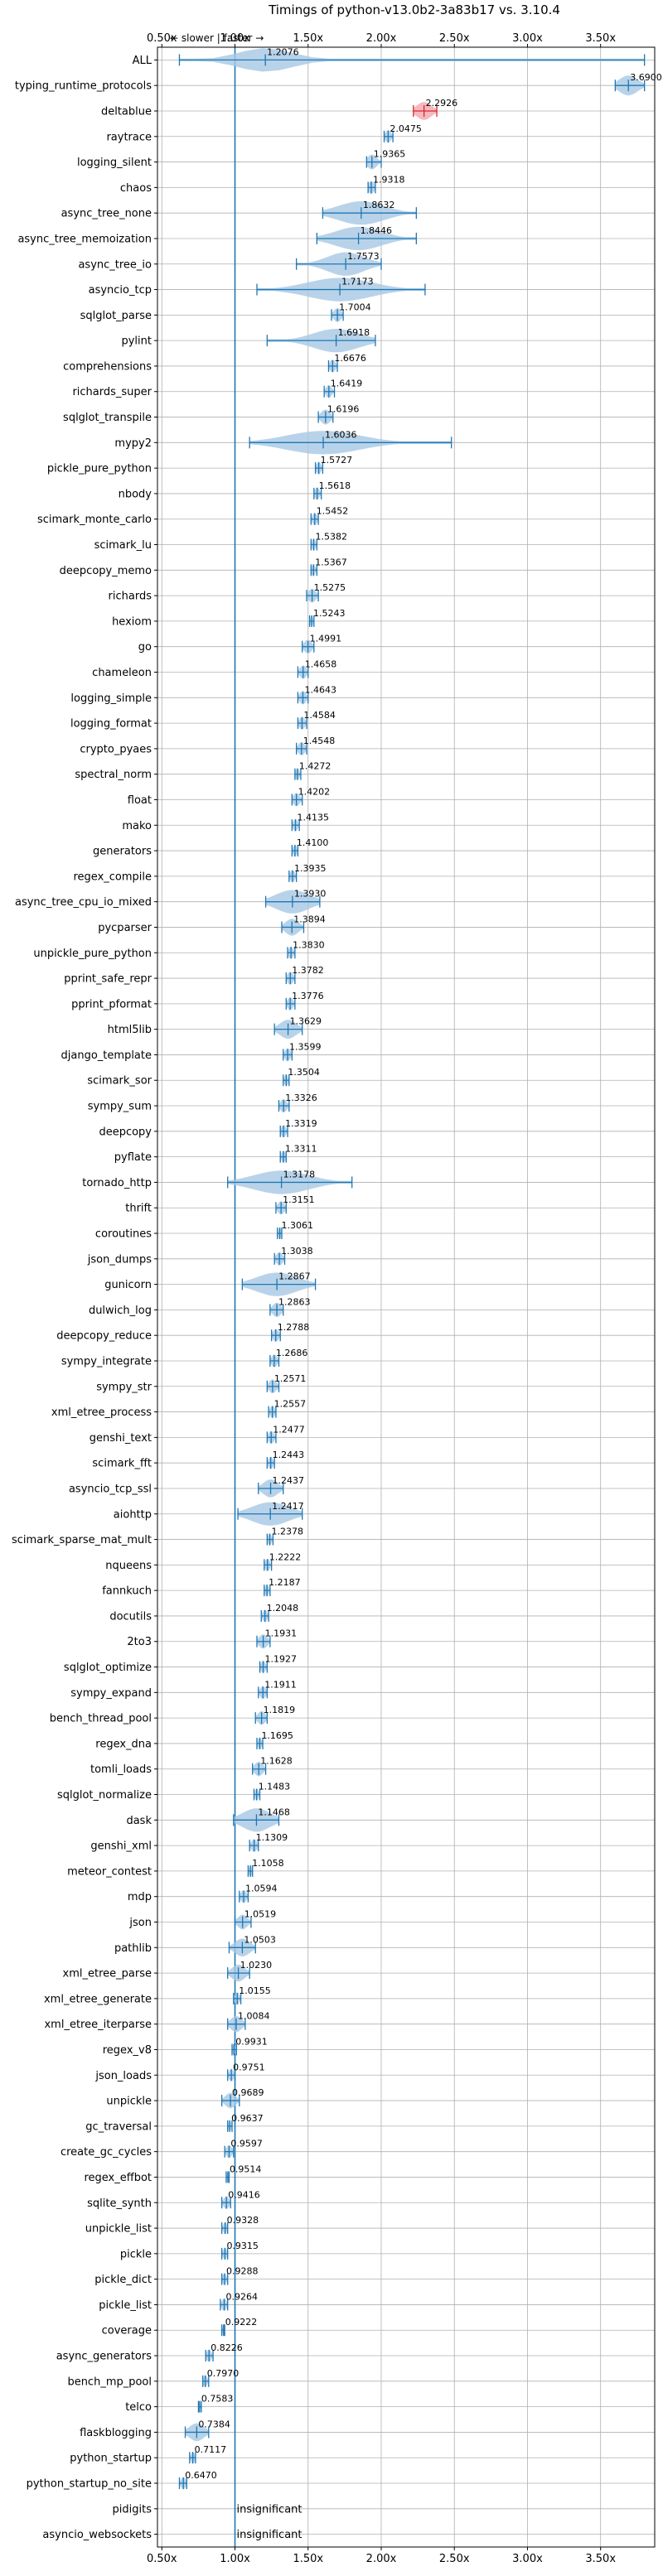 The image size is (663, 2576). I want to click on y-tick-label: regex_dna, so click(123, 1744).